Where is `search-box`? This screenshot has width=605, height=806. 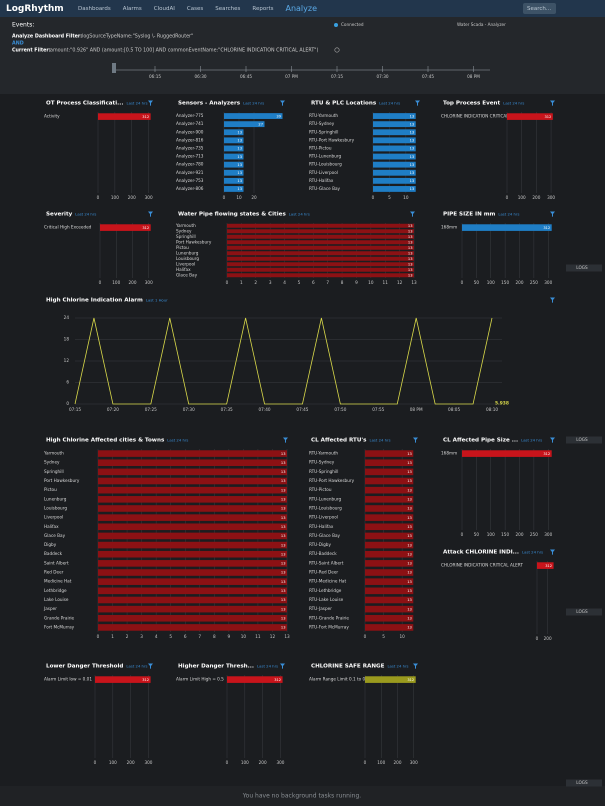
search-box is located at coordinates (539, 8).